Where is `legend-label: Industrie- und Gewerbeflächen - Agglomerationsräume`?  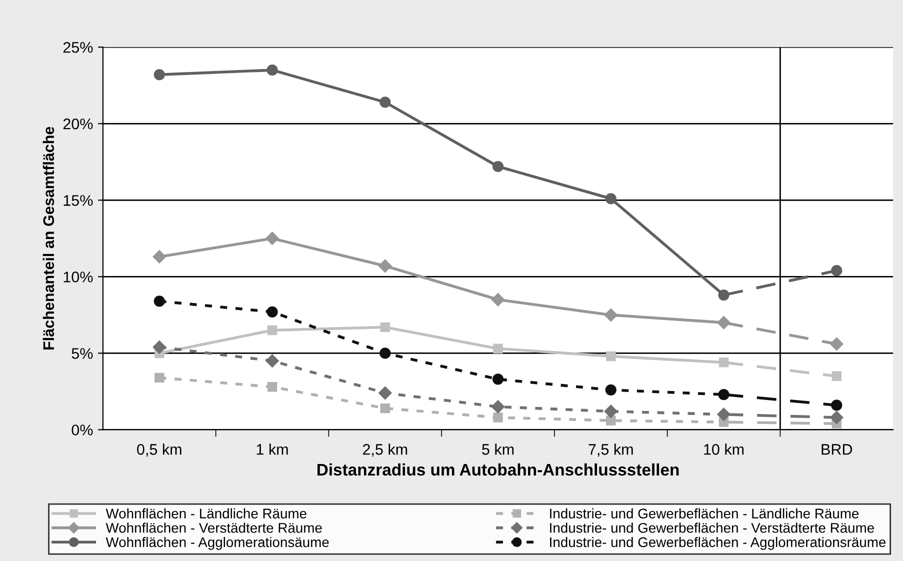 legend-label: Industrie- und Gewerbeflächen - Agglomerationsräume is located at coordinates (718, 543).